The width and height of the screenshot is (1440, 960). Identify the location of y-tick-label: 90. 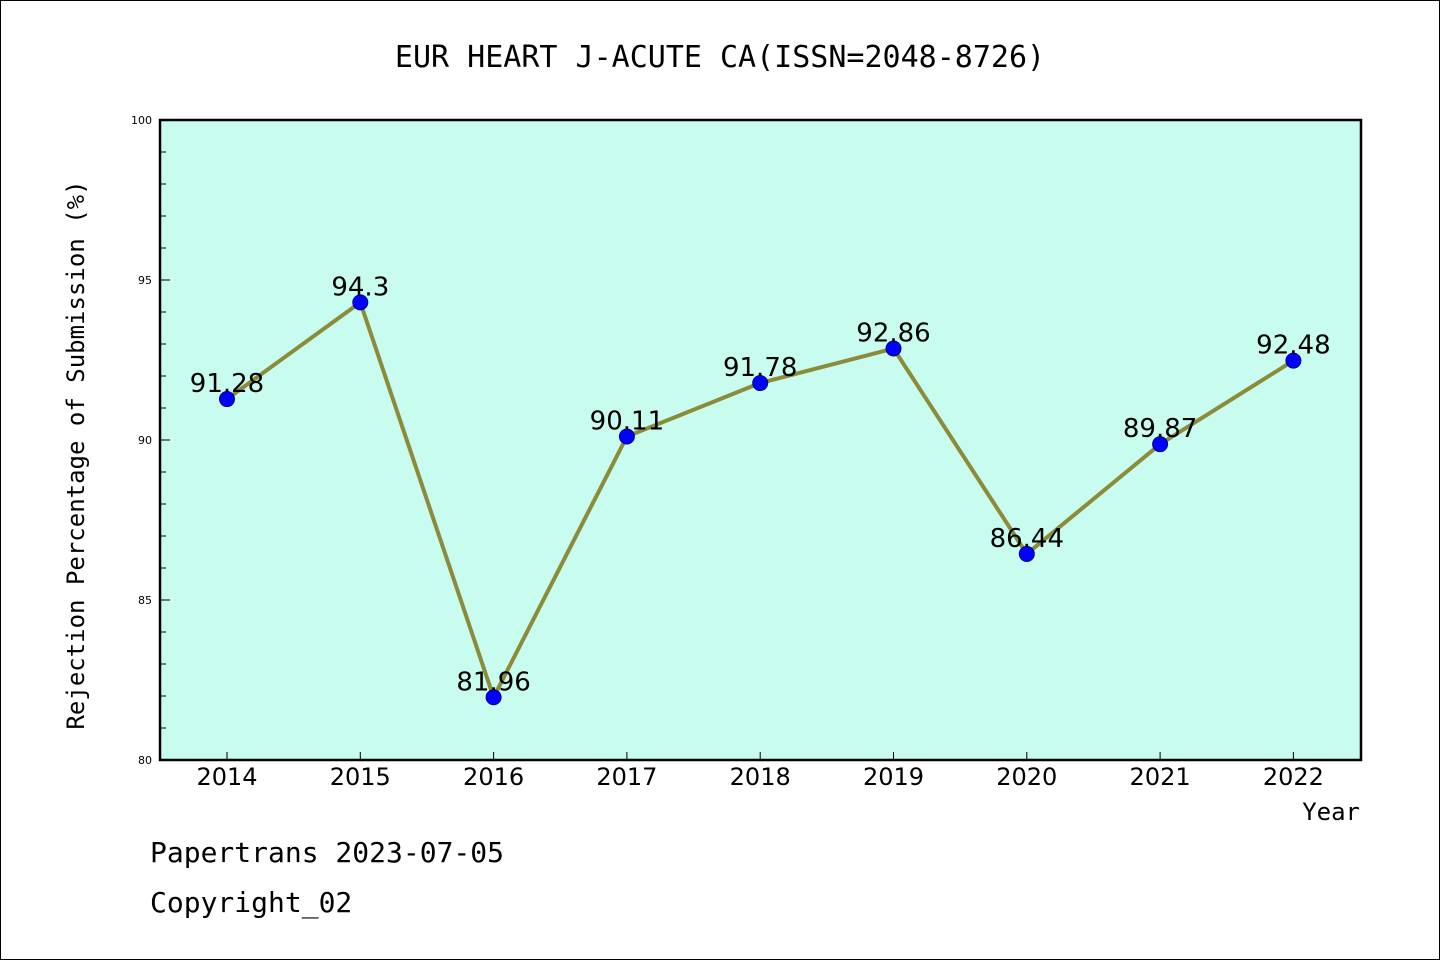
(145, 440).